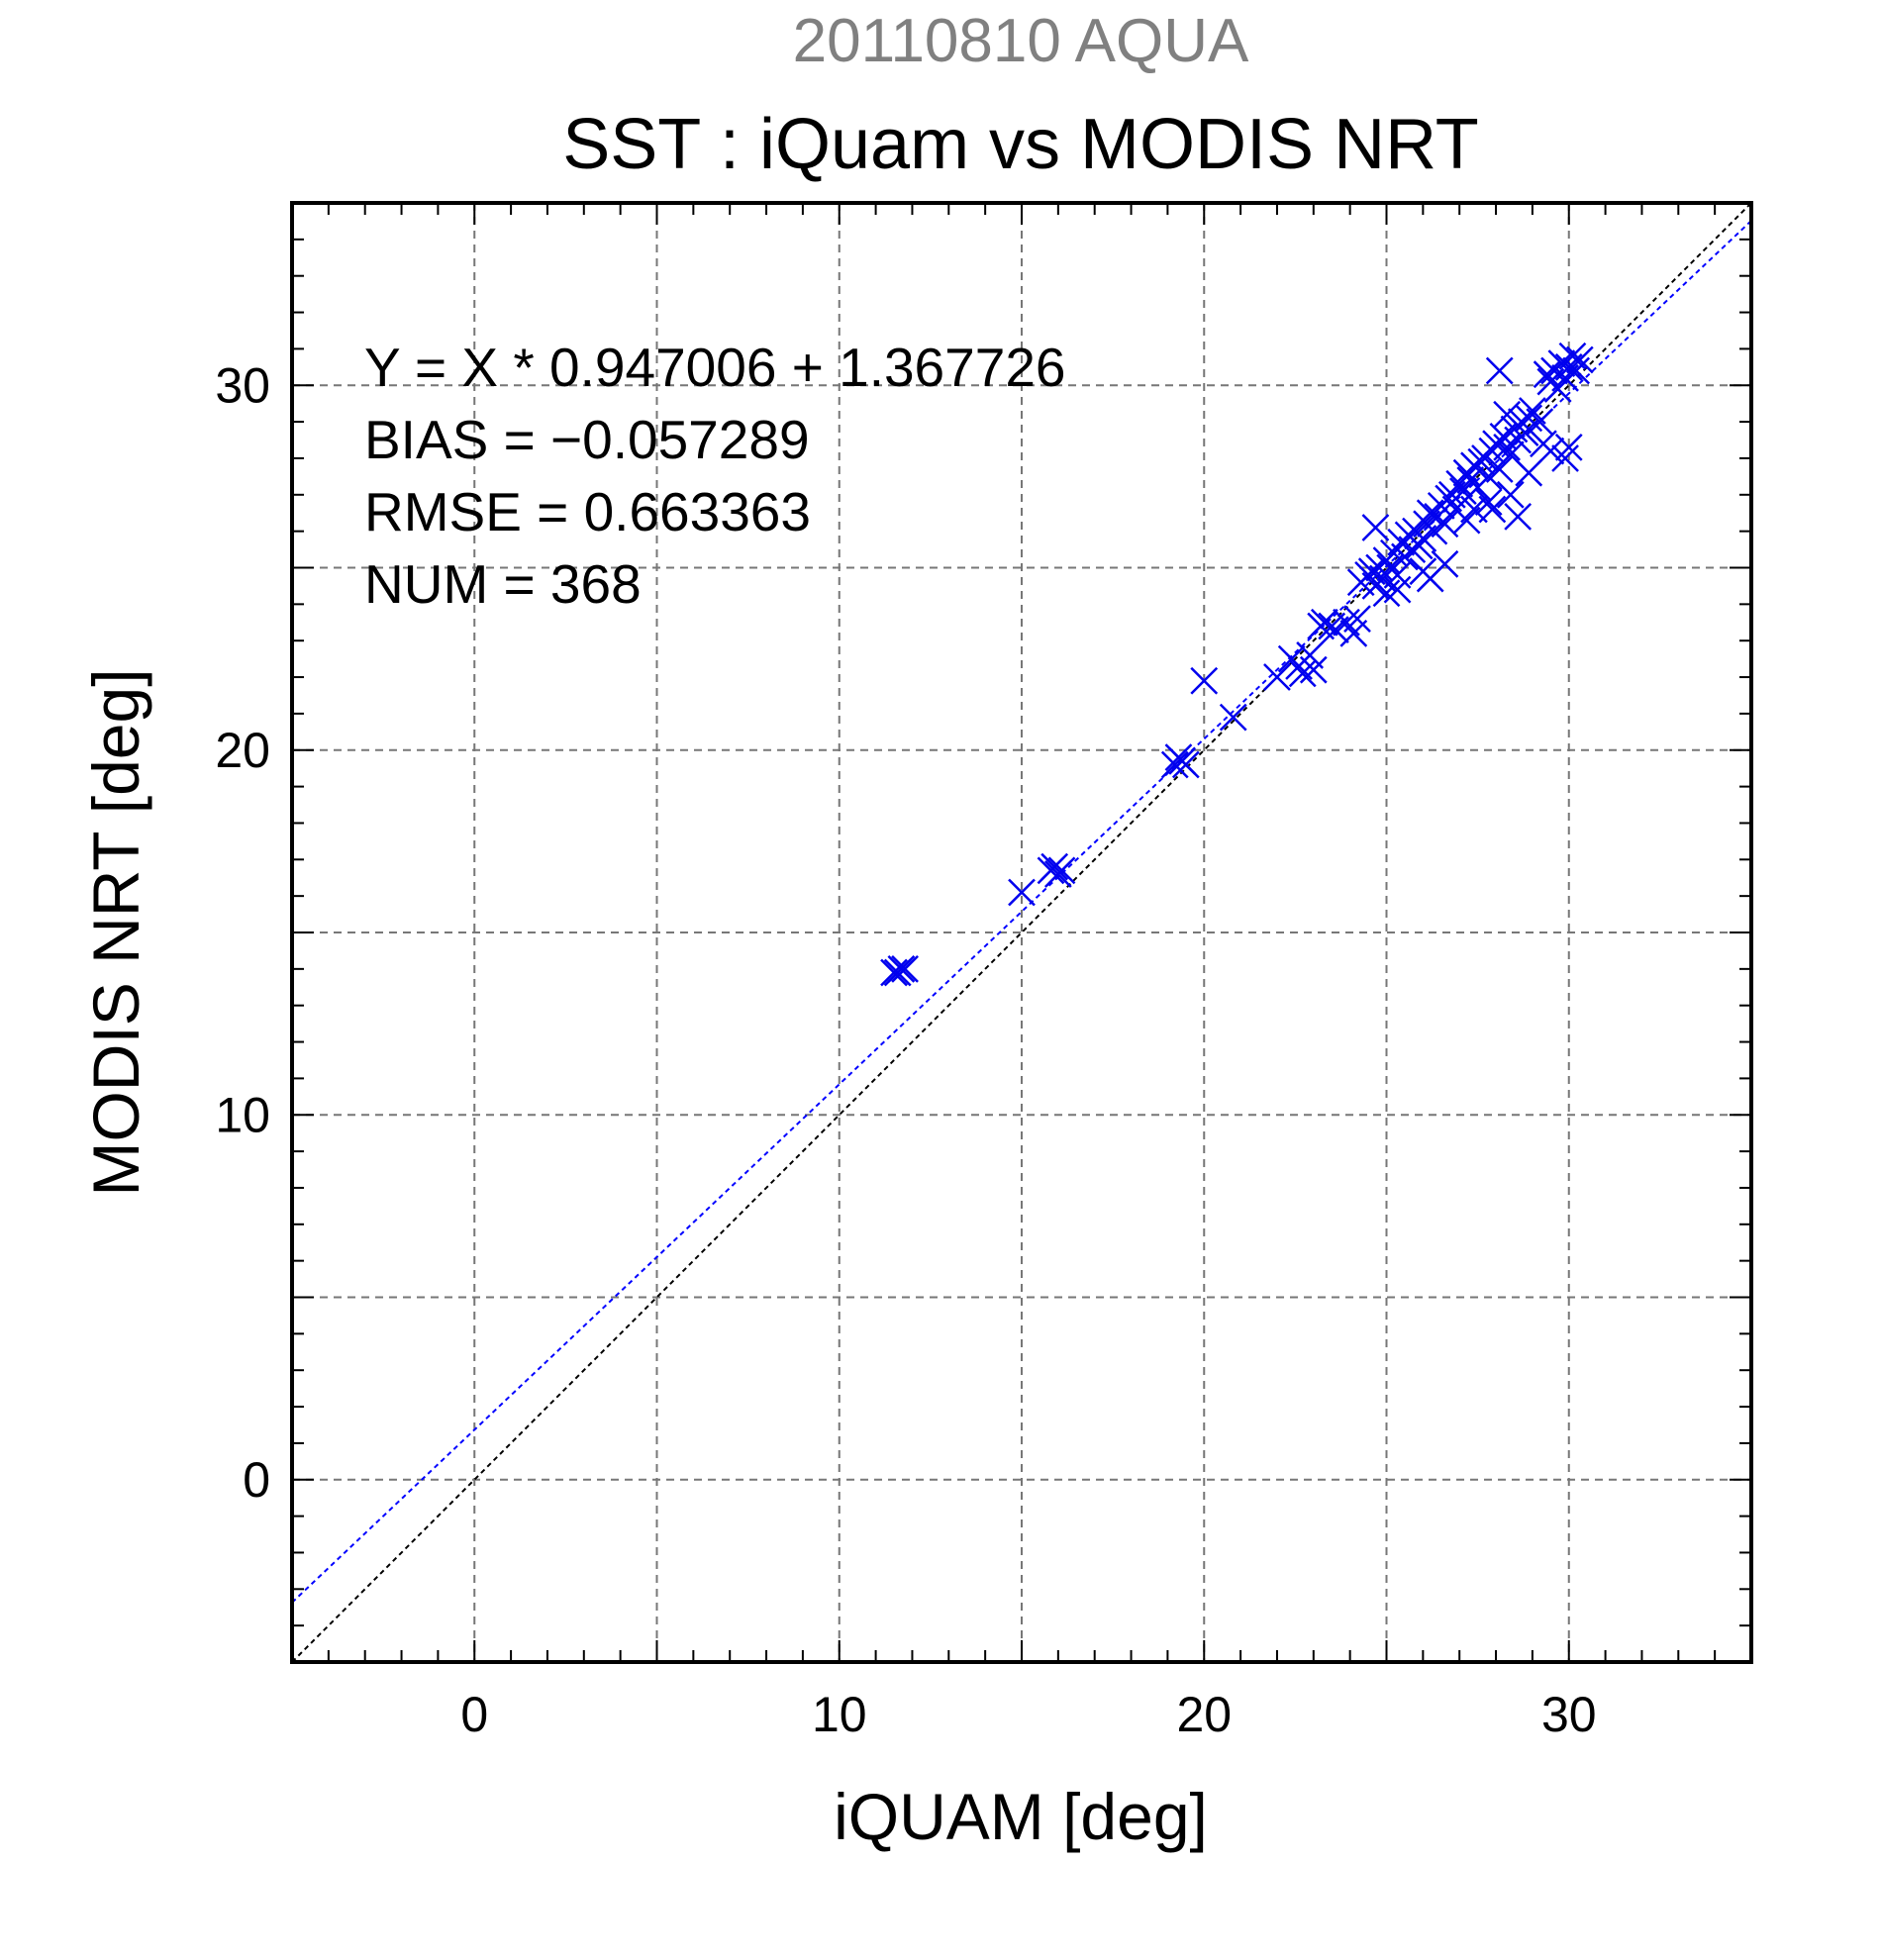 The width and height of the screenshot is (1881, 1960). What do you see at coordinates (256, 1480) in the screenshot?
I see `y-tick-label: 0` at bounding box center [256, 1480].